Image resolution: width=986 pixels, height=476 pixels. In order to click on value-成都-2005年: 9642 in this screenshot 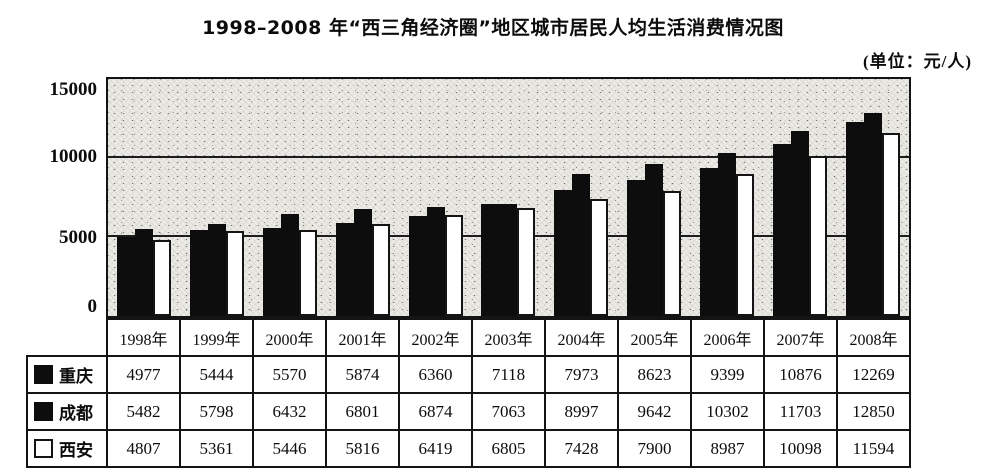, I will do `click(654, 411)`.